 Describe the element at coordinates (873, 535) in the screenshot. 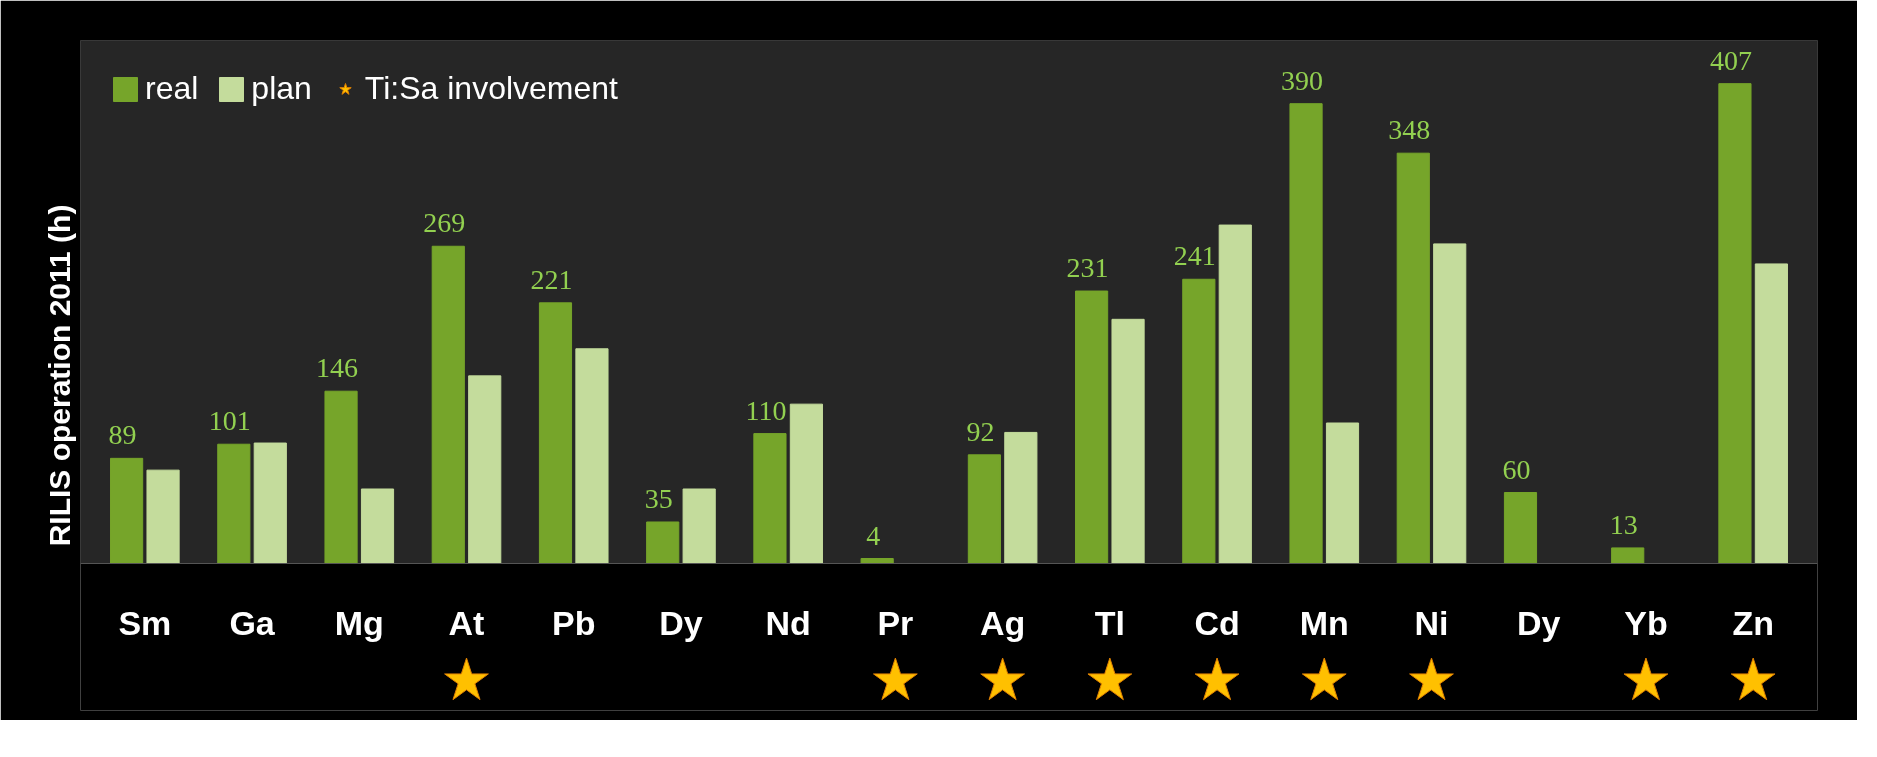

I see `data-label: 4` at that location.